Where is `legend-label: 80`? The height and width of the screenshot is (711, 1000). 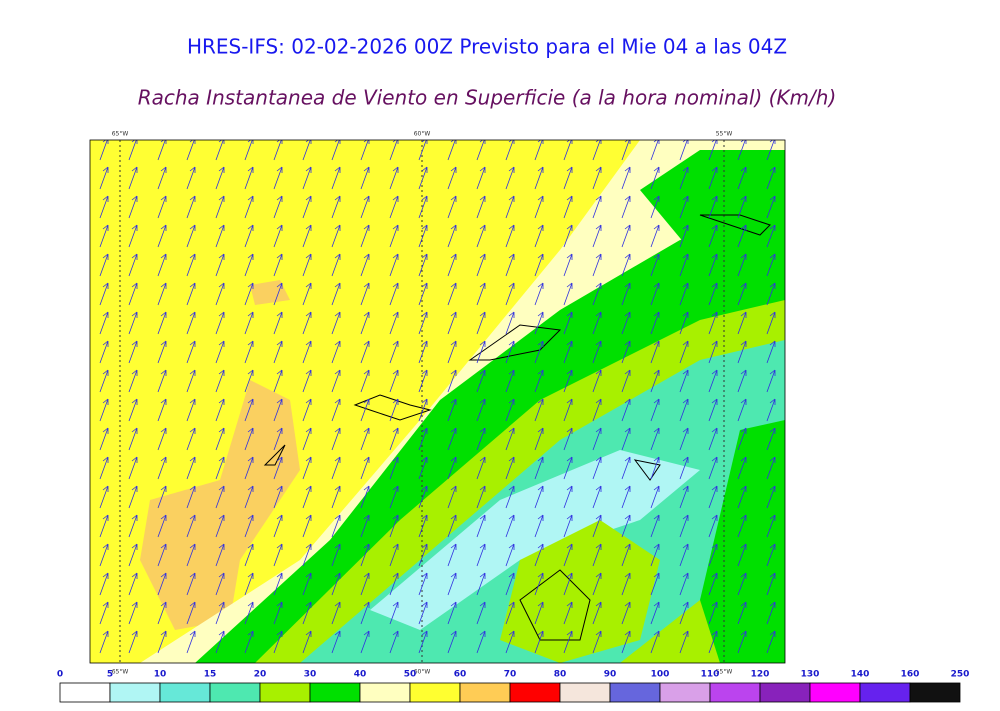
legend-label: 80 is located at coordinates (560, 675).